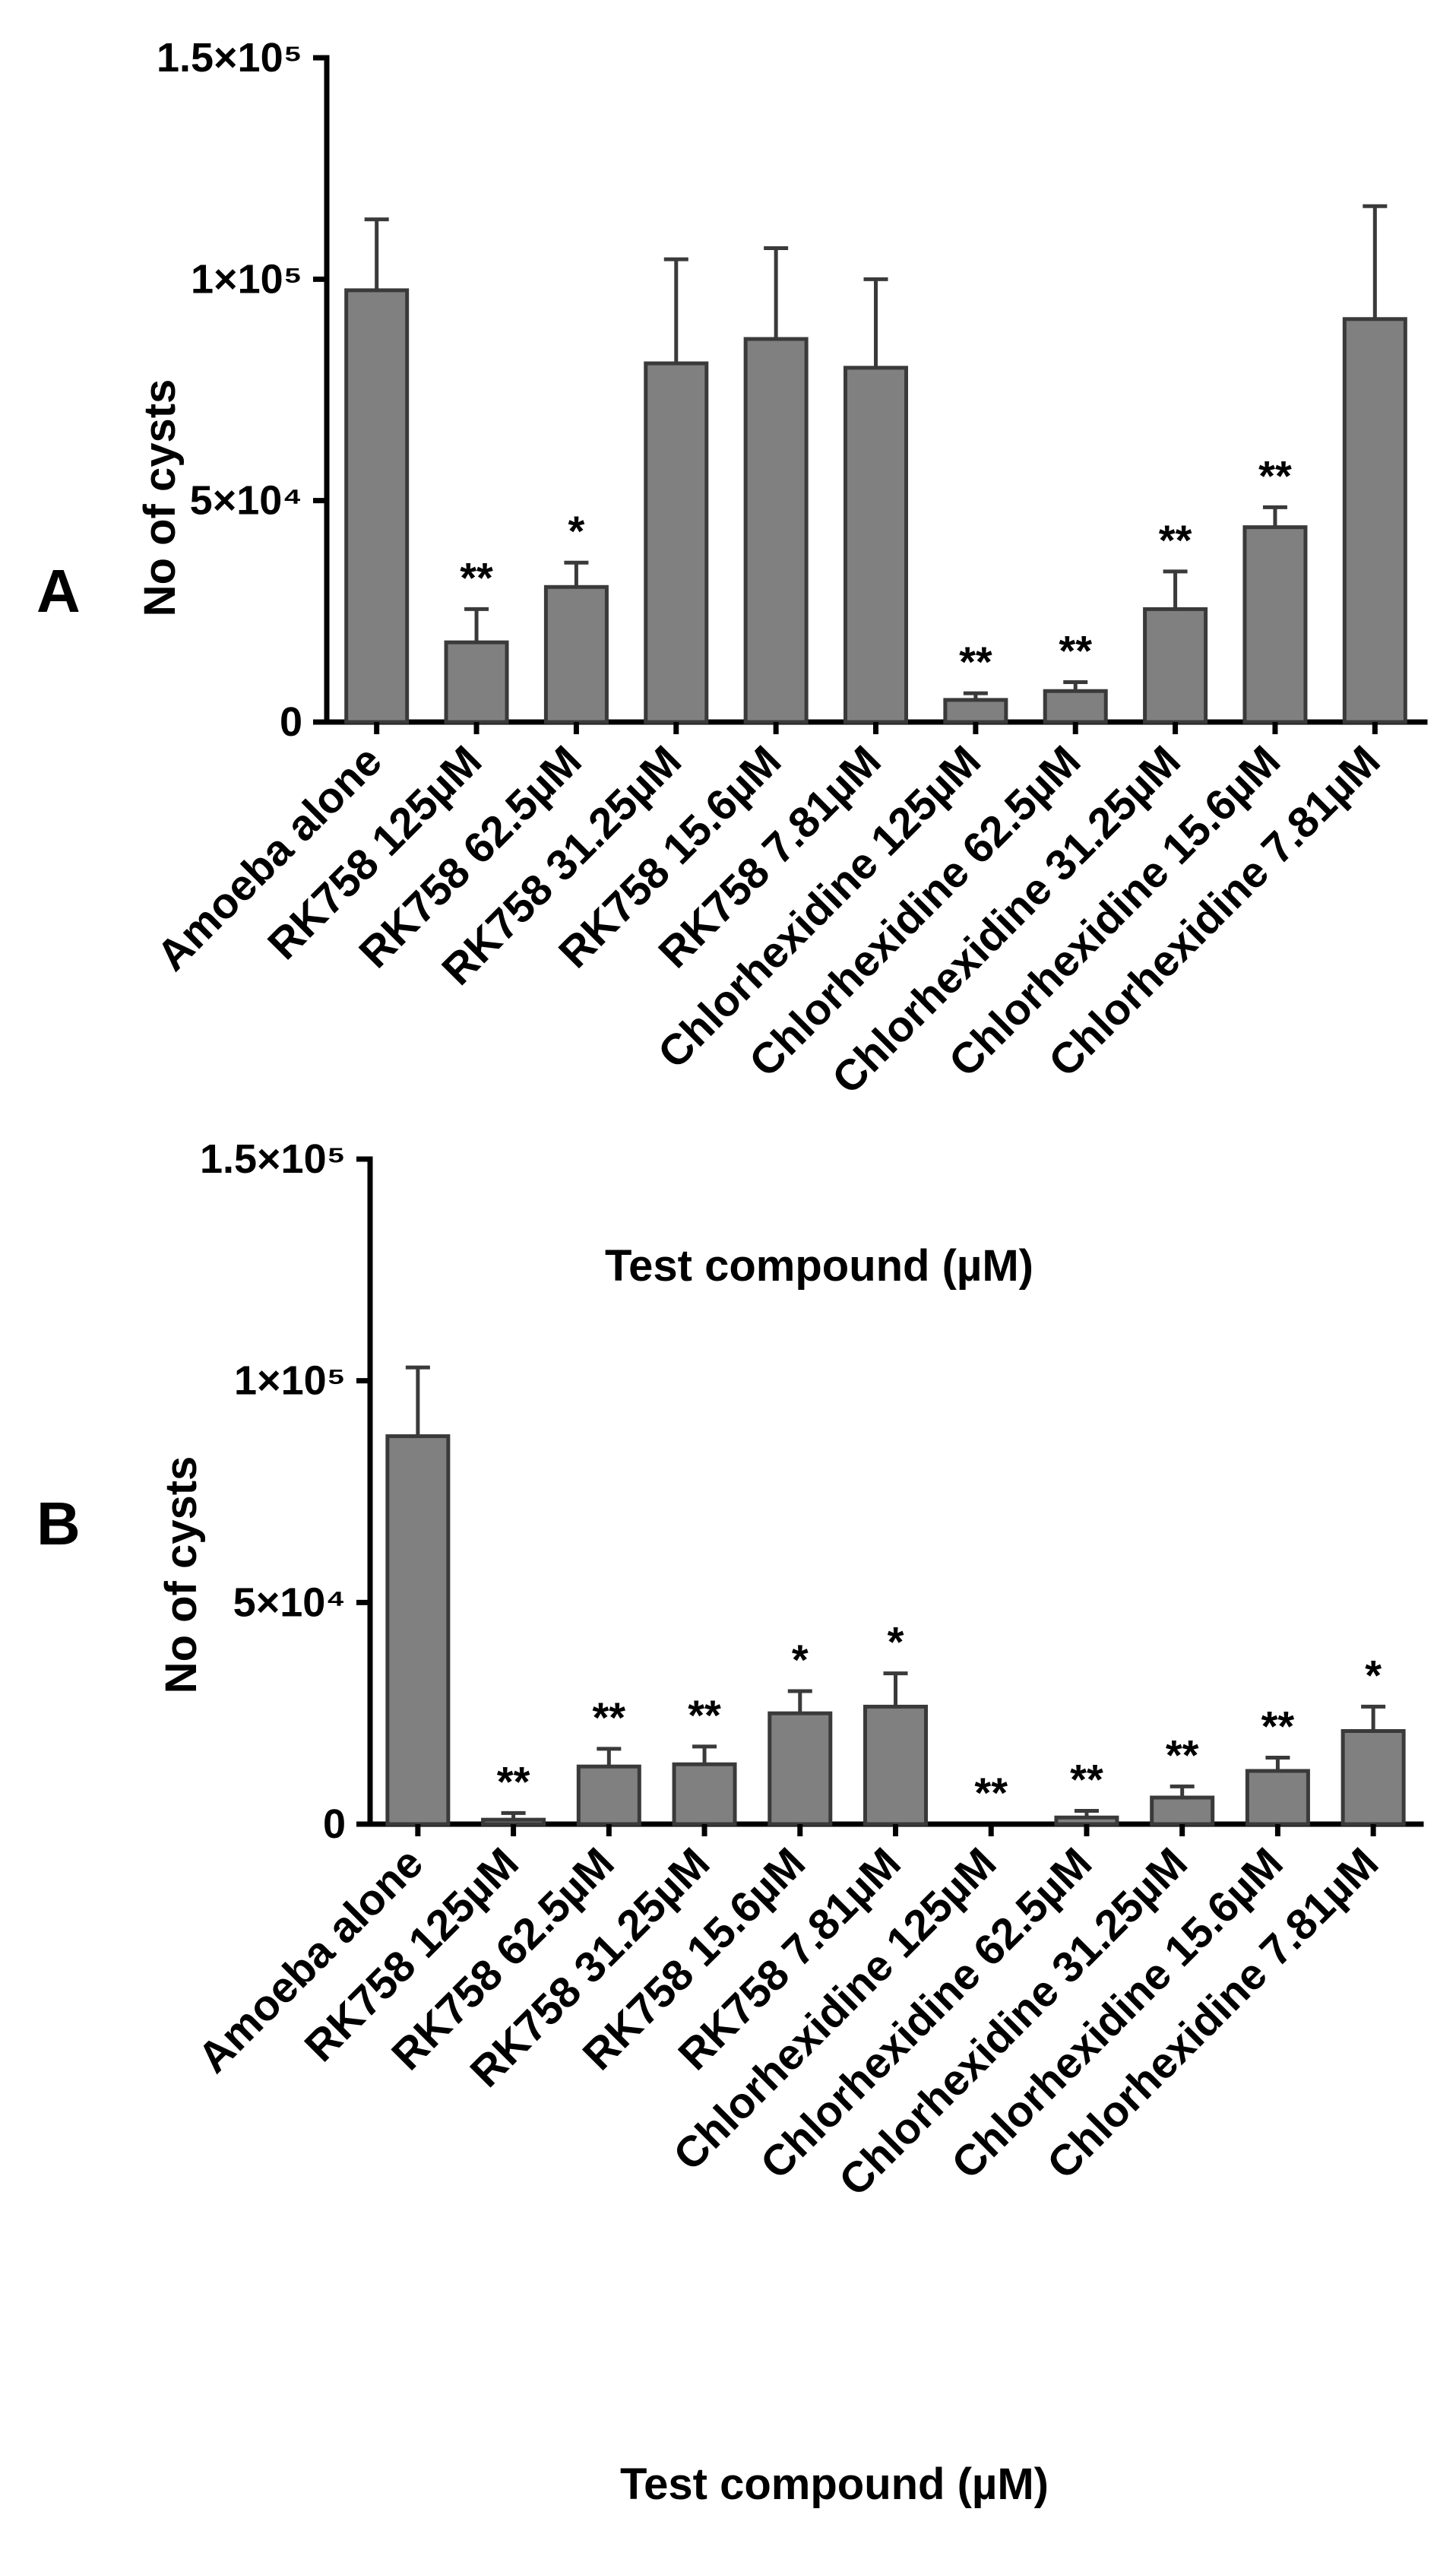 Image resolution: width=1456 pixels, height=2550 pixels. I want to click on panel-a-label: A, so click(59, 591).